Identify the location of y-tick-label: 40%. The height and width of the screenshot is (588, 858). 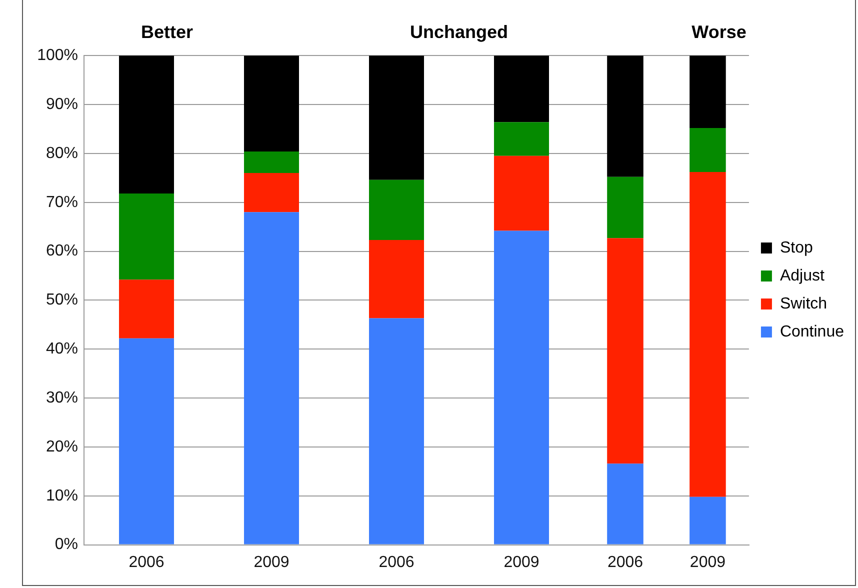
(62, 349).